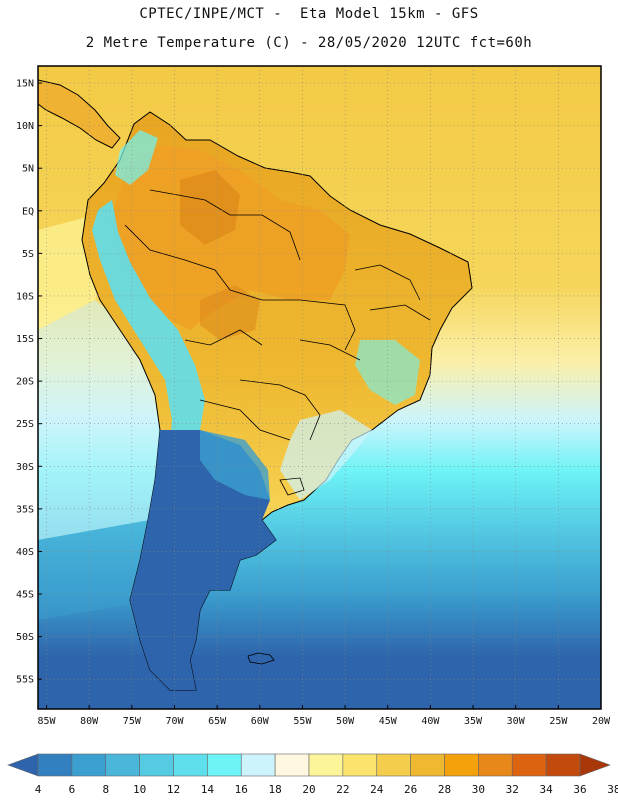 The height and width of the screenshot is (800, 618). What do you see at coordinates (139, 789) in the screenshot?
I see `colorbar-label: 10` at bounding box center [139, 789].